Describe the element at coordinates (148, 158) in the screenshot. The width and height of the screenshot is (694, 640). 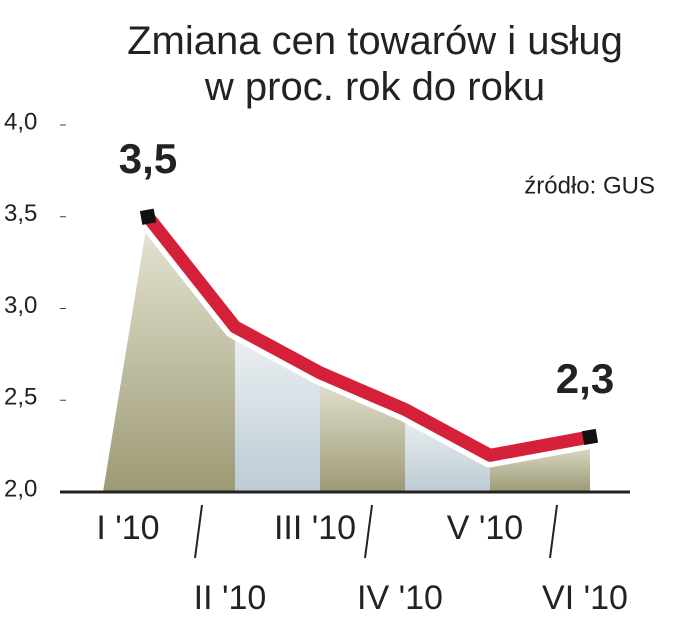
I see `data-label: 3,5` at that location.